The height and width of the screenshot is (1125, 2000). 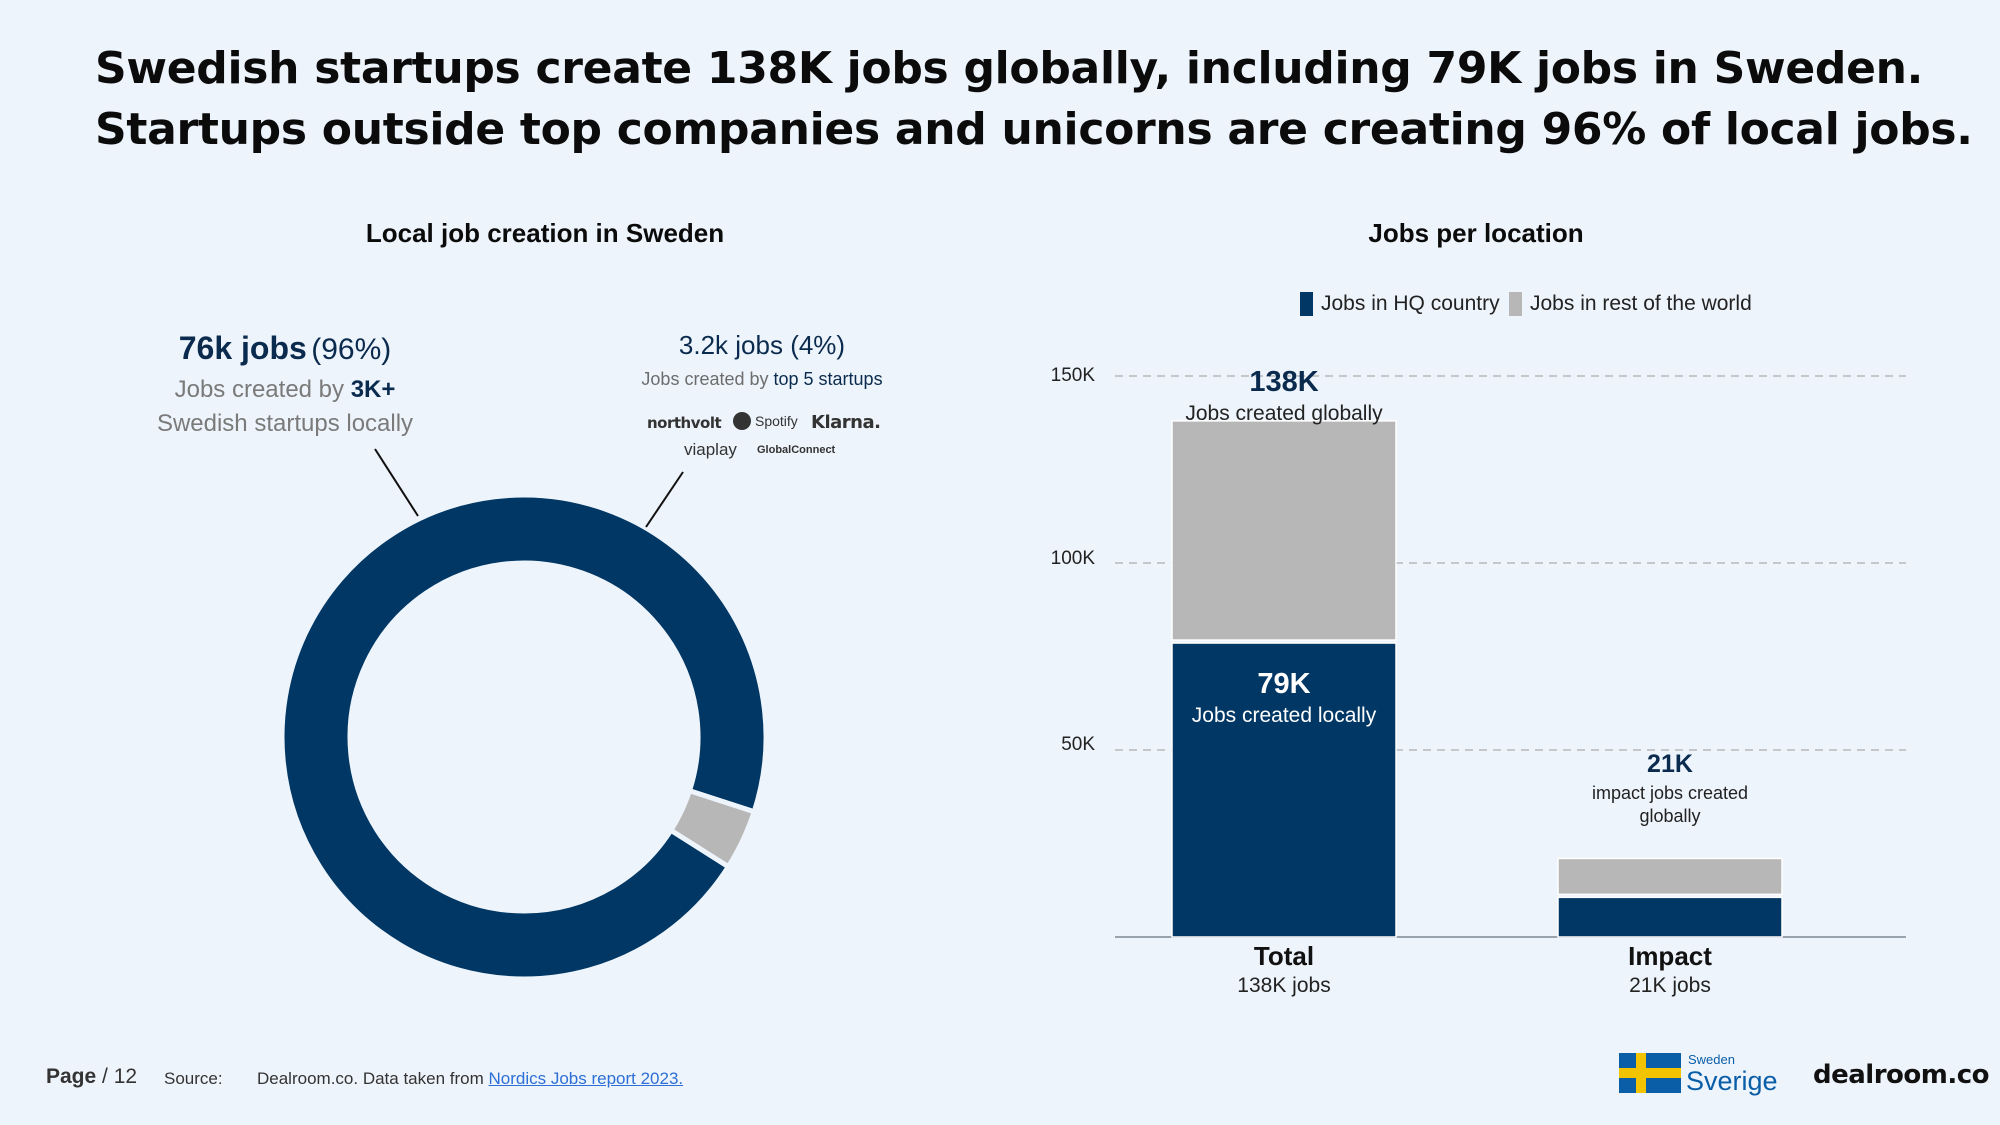 I want to click on donut-main-pct: (96%), so click(x=351, y=349).